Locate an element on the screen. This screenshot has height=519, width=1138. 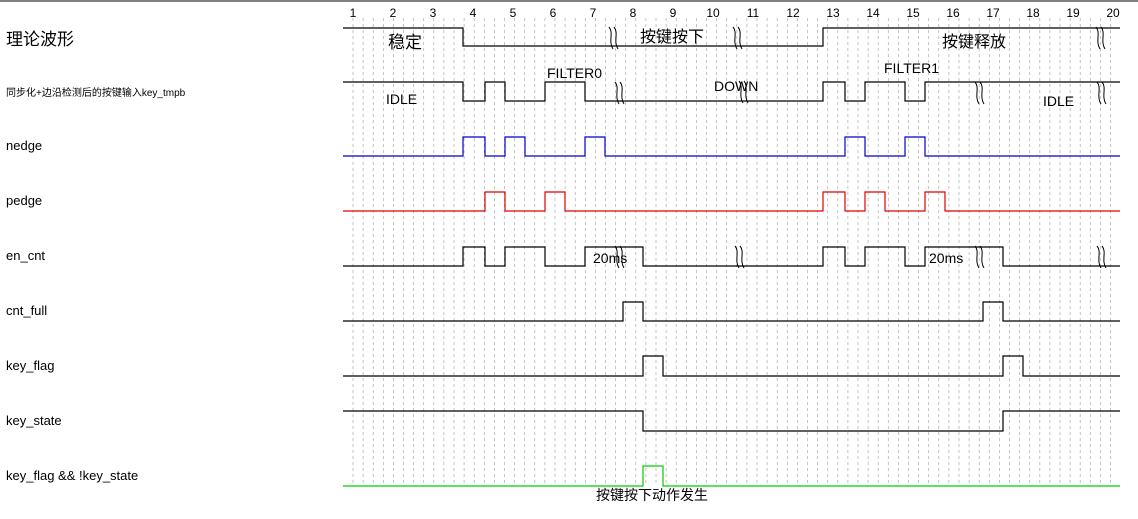
annot-key-release: 按键释放 is located at coordinates (974, 42).